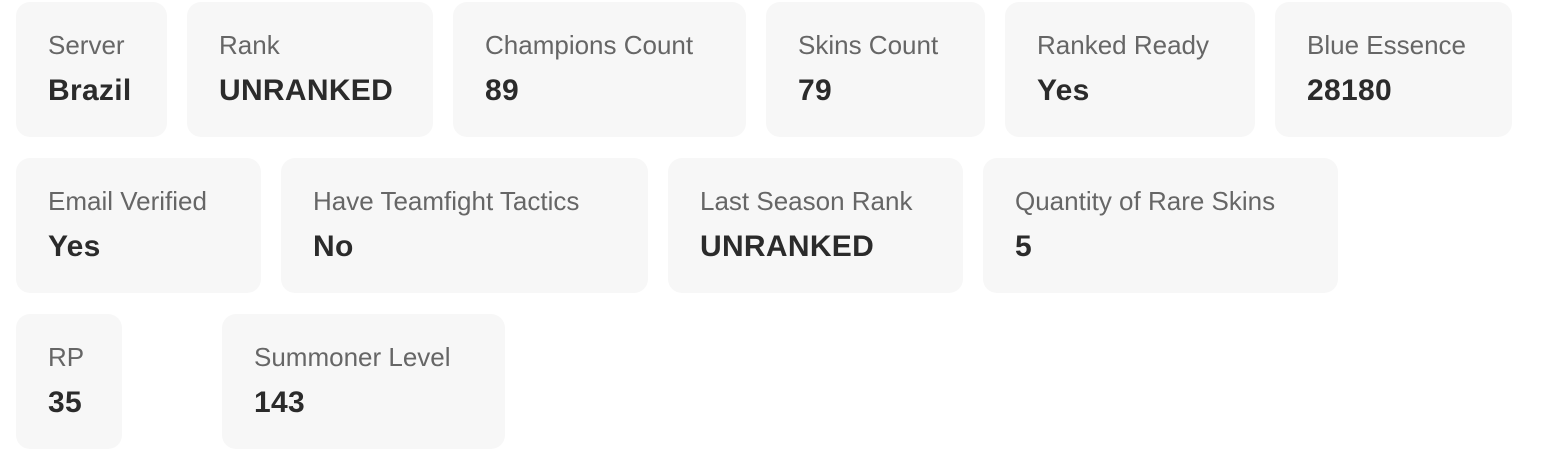 This screenshot has width=1552, height=466. Describe the element at coordinates (65, 402) in the screenshot. I see `stat-value: 35` at that location.